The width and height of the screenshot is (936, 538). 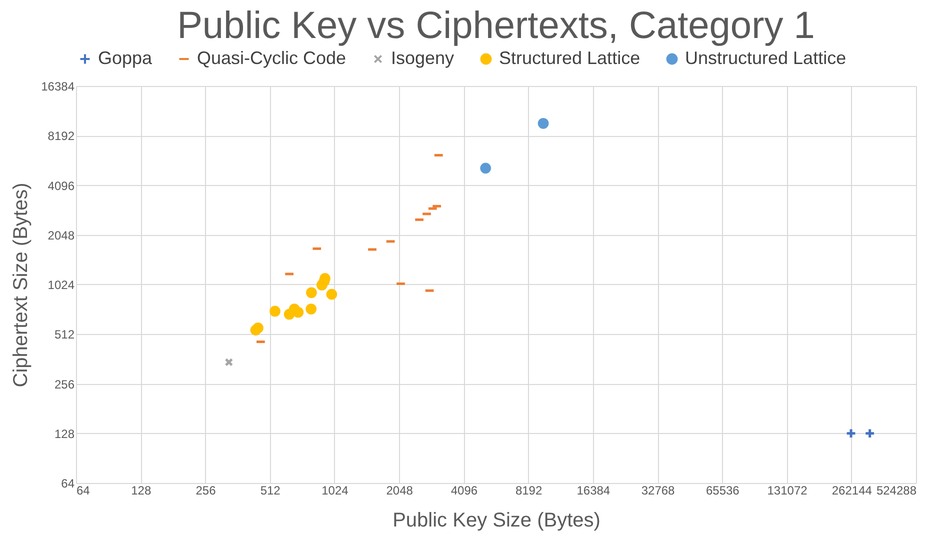 What do you see at coordinates (126, 58) in the screenshot?
I see `legend-label: Goppa` at bounding box center [126, 58].